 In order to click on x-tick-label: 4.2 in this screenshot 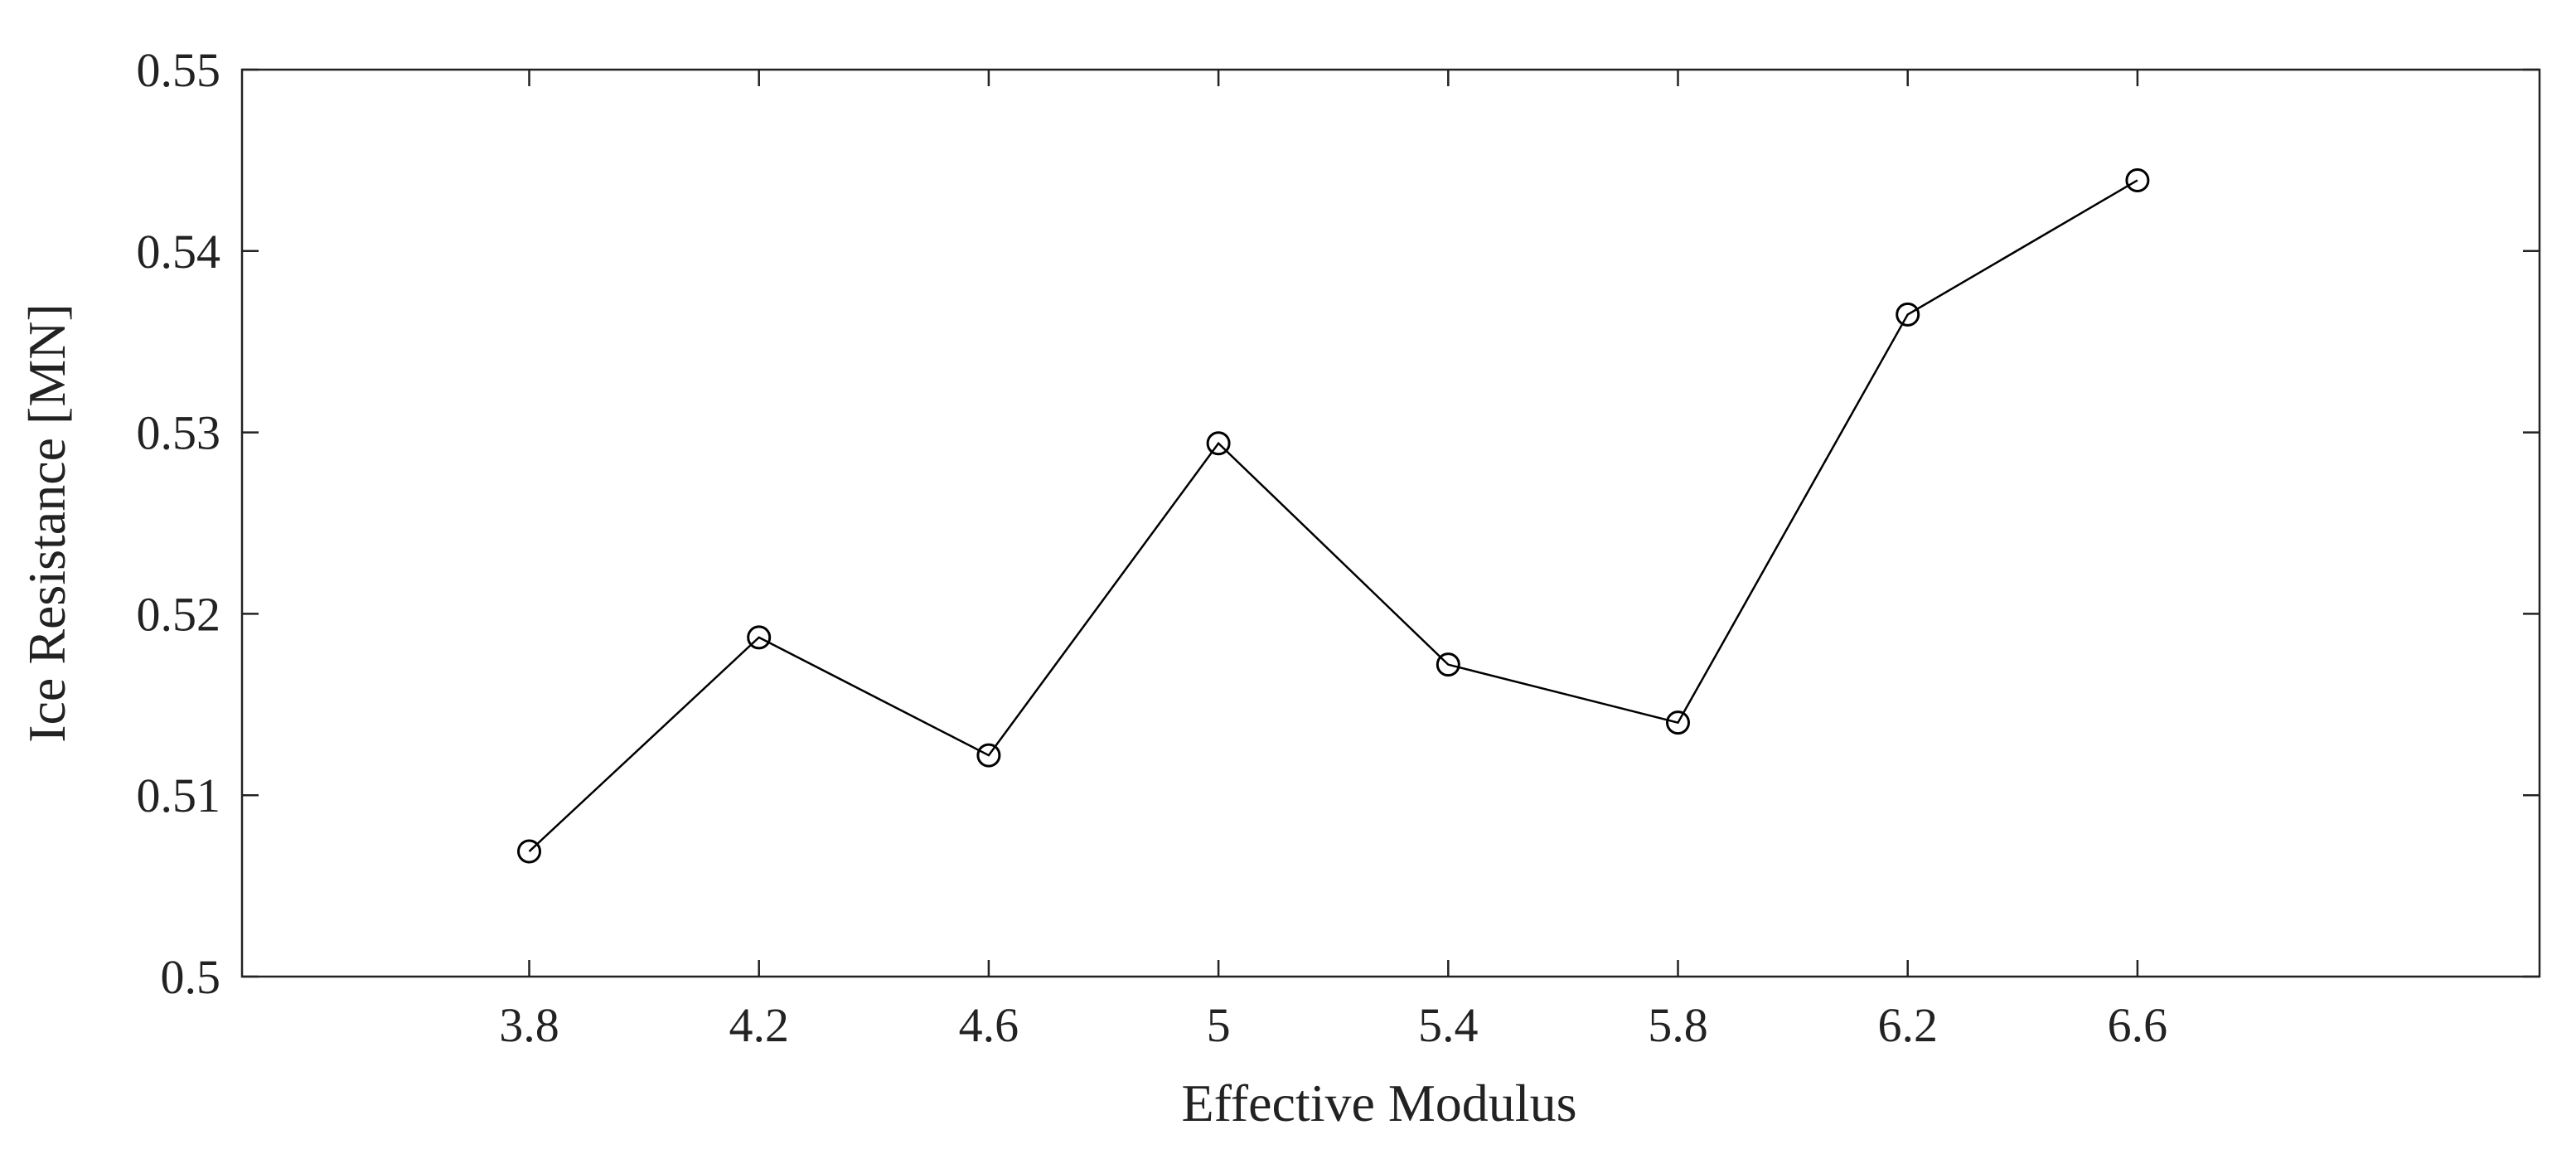, I will do `click(759, 1025)`.